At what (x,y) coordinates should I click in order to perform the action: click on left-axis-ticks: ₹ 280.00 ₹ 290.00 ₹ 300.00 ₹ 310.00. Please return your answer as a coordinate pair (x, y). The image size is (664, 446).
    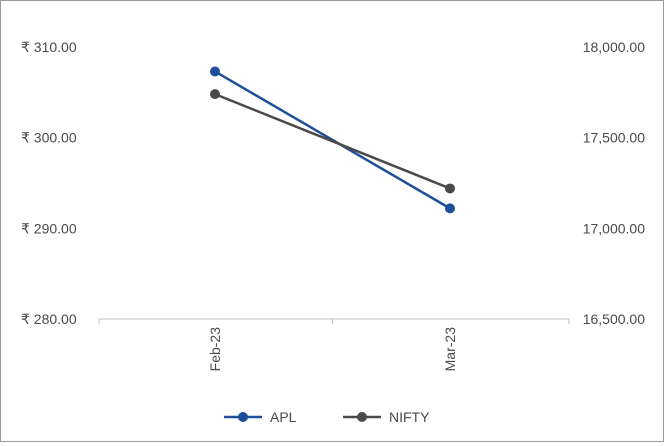
    Looking at the image, I should click on (49, 183).